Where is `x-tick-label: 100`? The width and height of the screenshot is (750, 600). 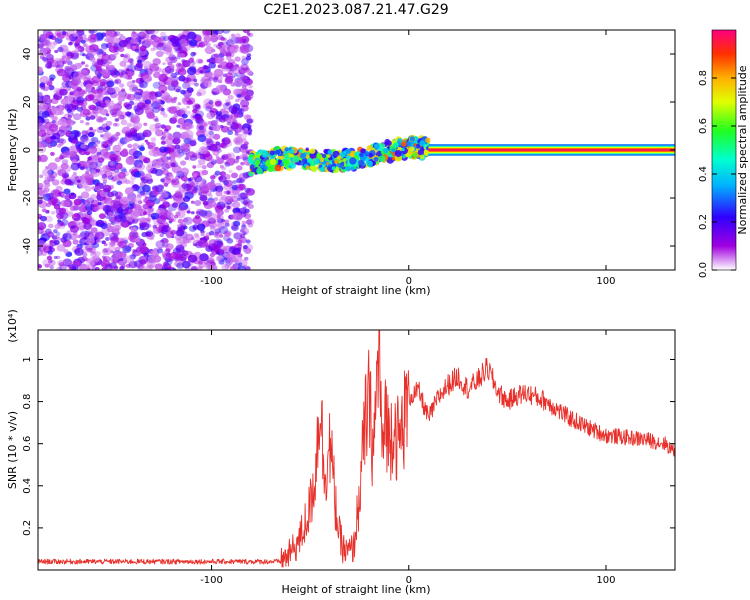 x-tick-label: 100 is located at coordinates (605, 281).